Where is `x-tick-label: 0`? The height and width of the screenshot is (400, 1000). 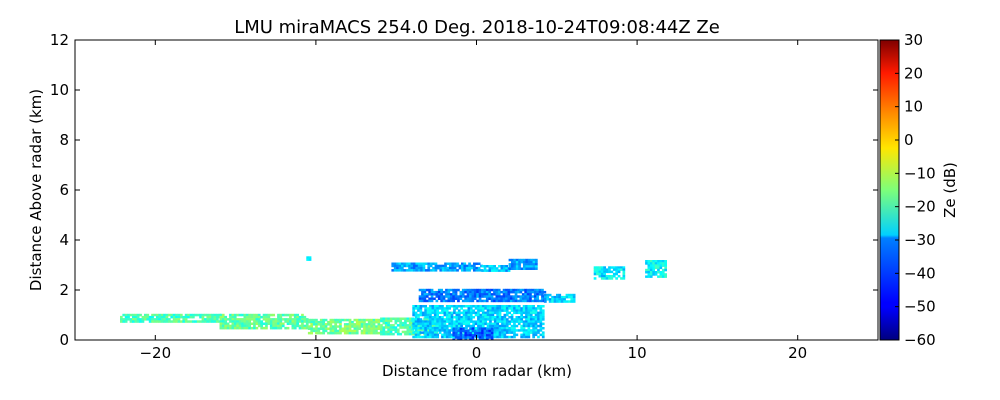 x-tick-label: 0 is located at coordinates (477, 353).